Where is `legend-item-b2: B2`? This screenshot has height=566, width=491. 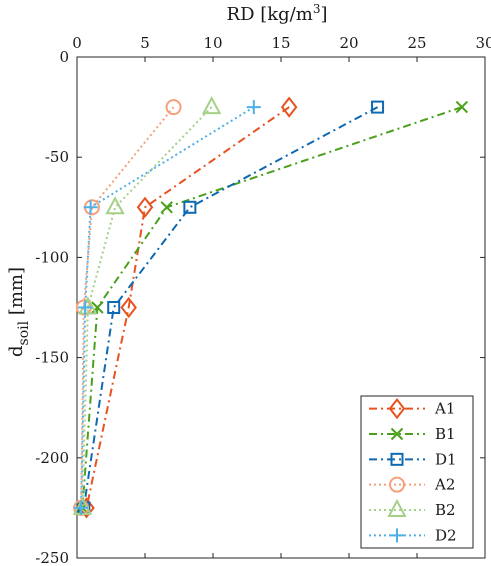 legend-item-b2: B2 is located at coordinates (412, 508).